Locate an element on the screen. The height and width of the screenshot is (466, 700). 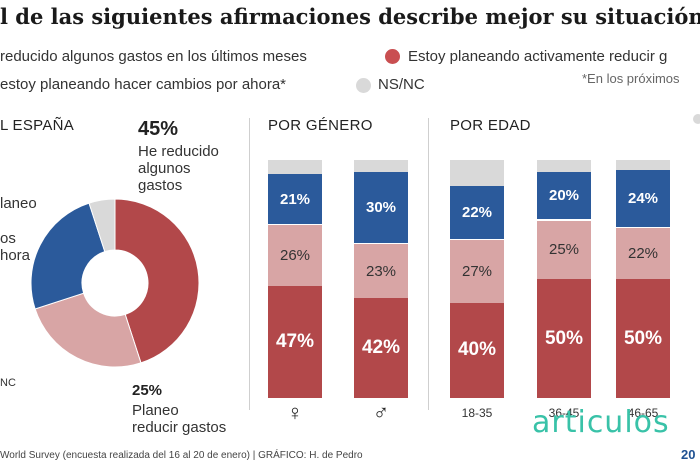
donut-bottom-label: Planeo reducir gastos is located at coordinates (179, 419).